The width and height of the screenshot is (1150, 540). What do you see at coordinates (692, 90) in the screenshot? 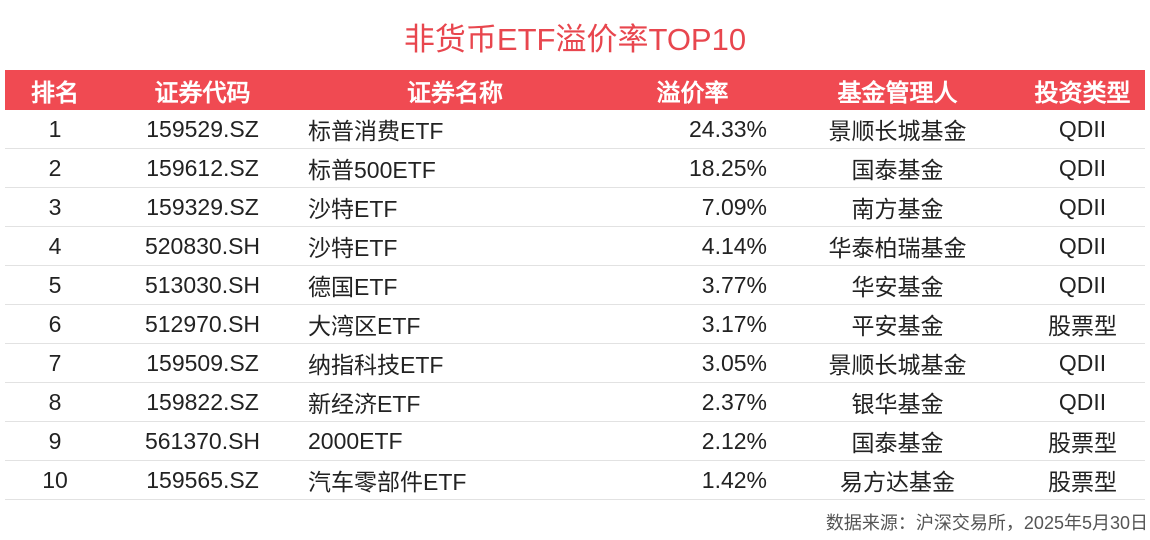
I see `header-cell: 溢价率` at bounding box center [692, 90].